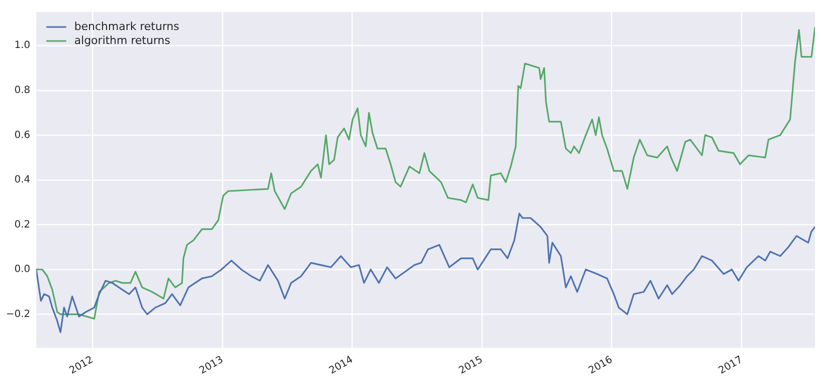  I want to click on legend-label: algorithm returns, so click(122, 40).